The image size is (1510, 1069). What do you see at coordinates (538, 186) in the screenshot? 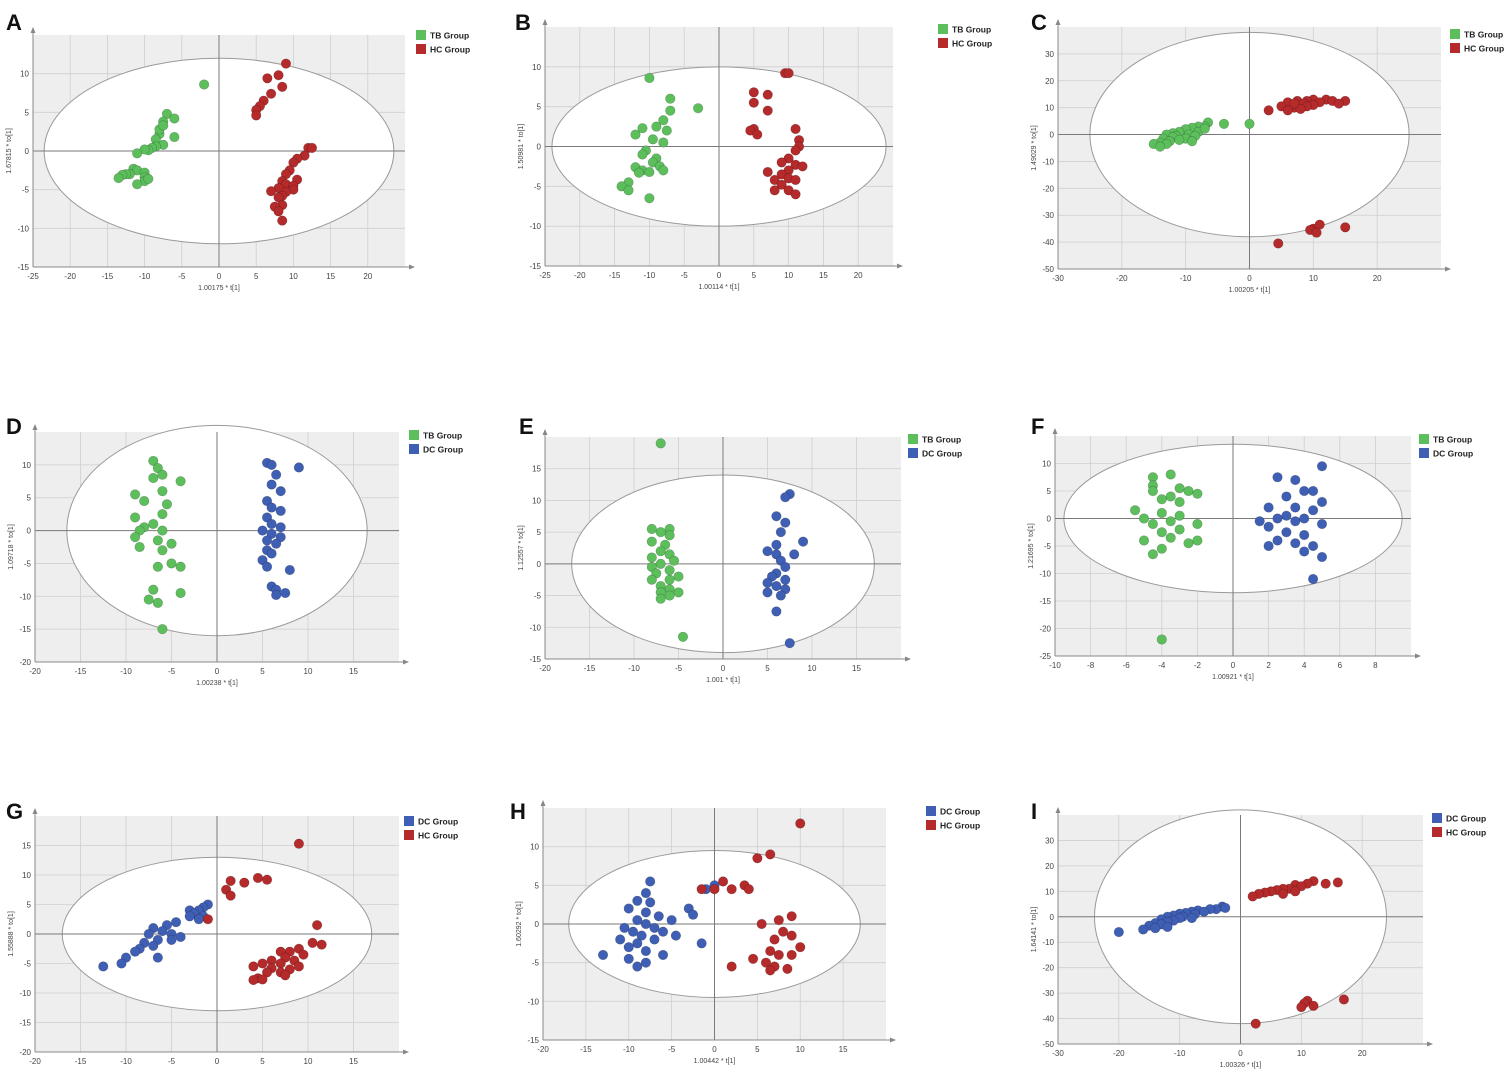
I see `y-tick-label: -5` at bounding box center [538, 186].